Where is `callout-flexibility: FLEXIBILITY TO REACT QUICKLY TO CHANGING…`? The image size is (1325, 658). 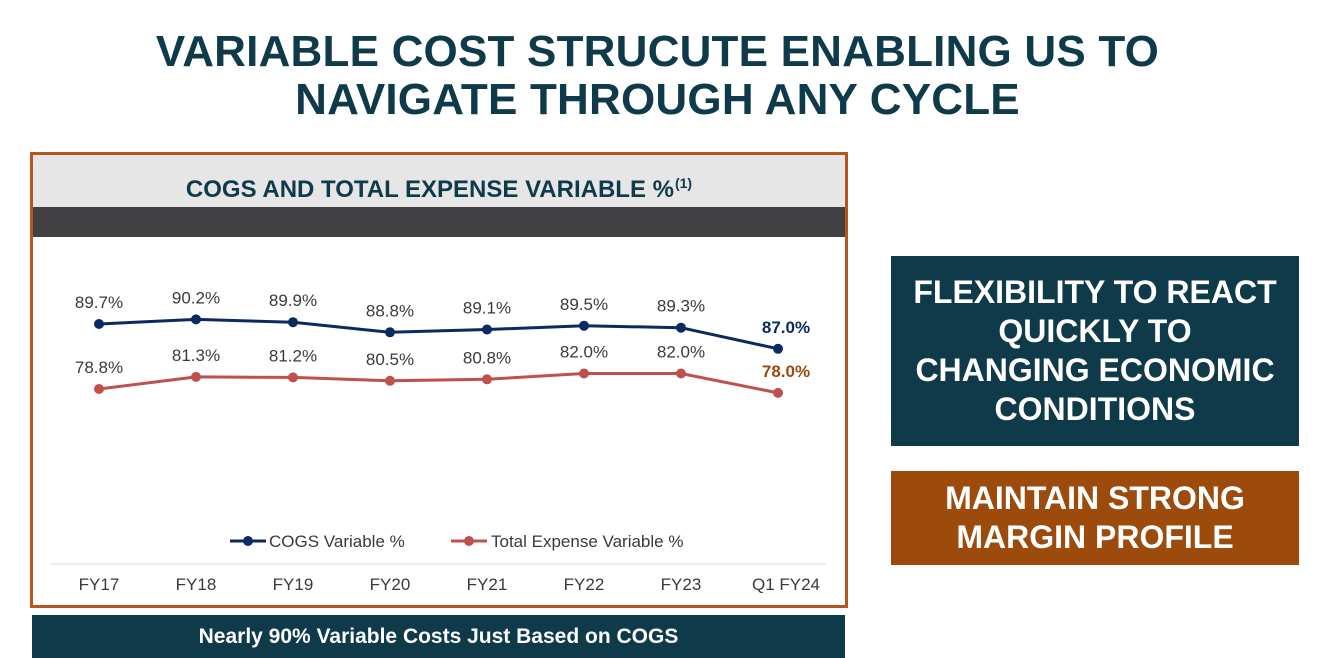
callout-flexibility: FLEXIBILITY TO REACT QUICKLY TO CHANGING… is located at coordinates (1095, 351).